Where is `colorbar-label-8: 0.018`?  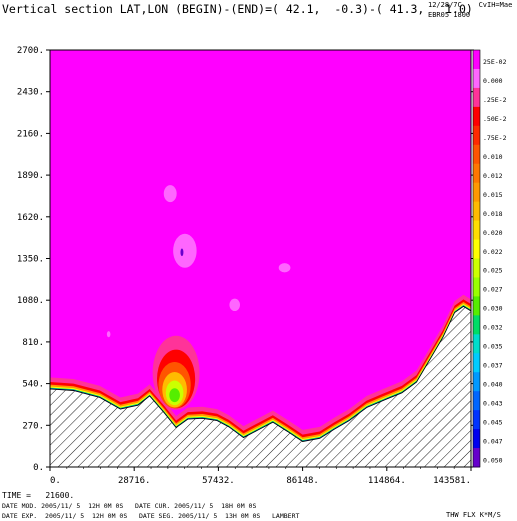
colorbar-label-8: 0.018 is located at coordinates (493, 214).